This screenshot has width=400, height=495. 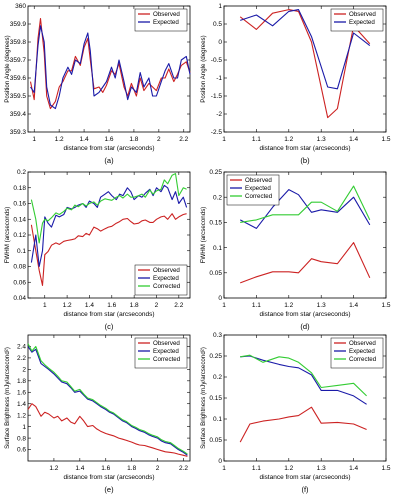 What do you see at coordinates (256, 305) in the screenshot?
I see `x-tick-label: 1.1` at bounding box center [256, 305].